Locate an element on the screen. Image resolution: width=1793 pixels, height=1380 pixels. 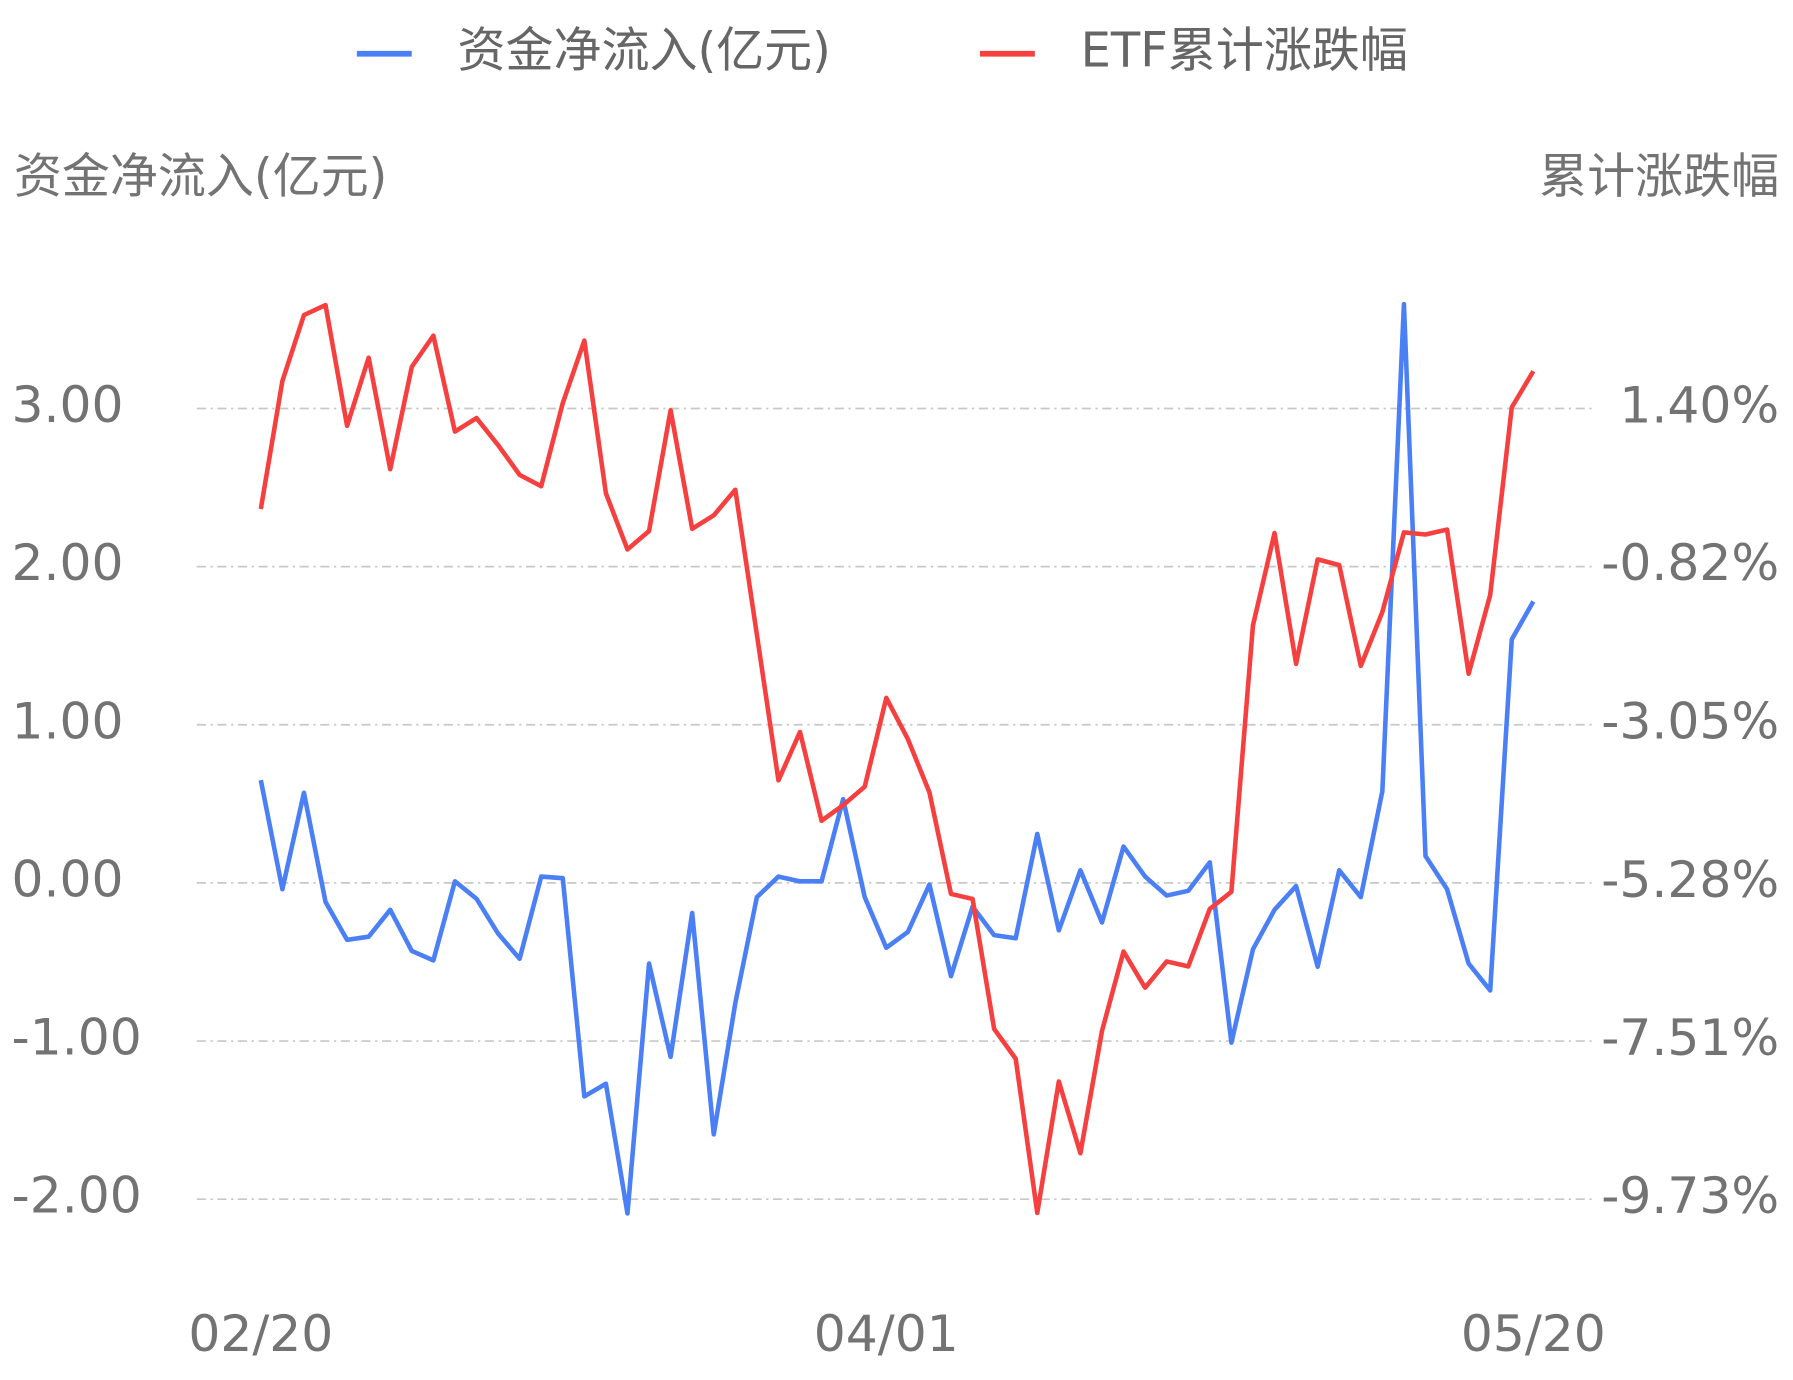
y-tick-label: -1.00 is located at coordinates (77, 1037).